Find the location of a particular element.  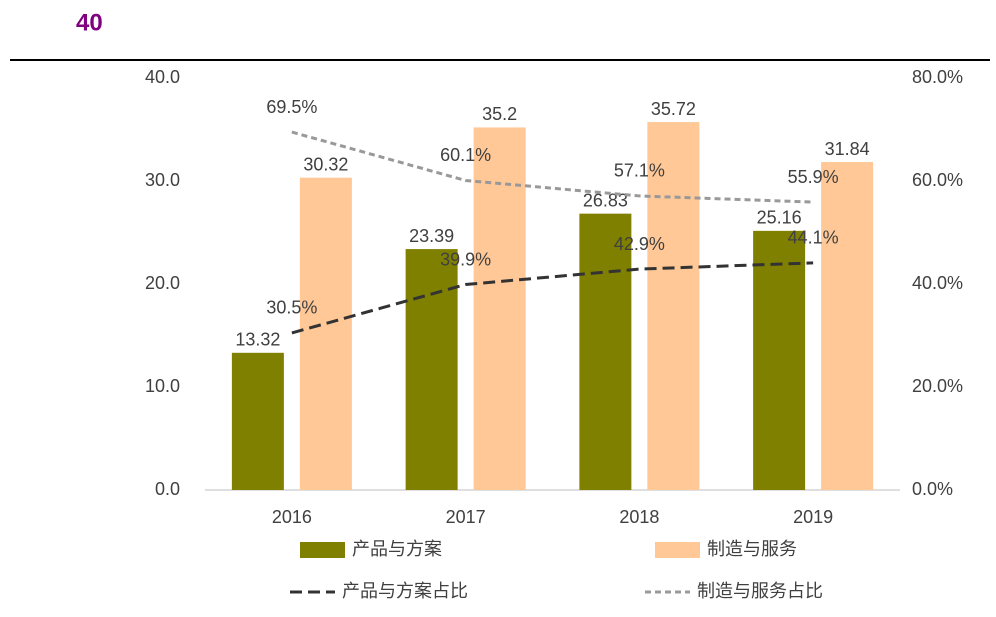

y2-tick-label: 60.0% is located at coordinates (937, 180).